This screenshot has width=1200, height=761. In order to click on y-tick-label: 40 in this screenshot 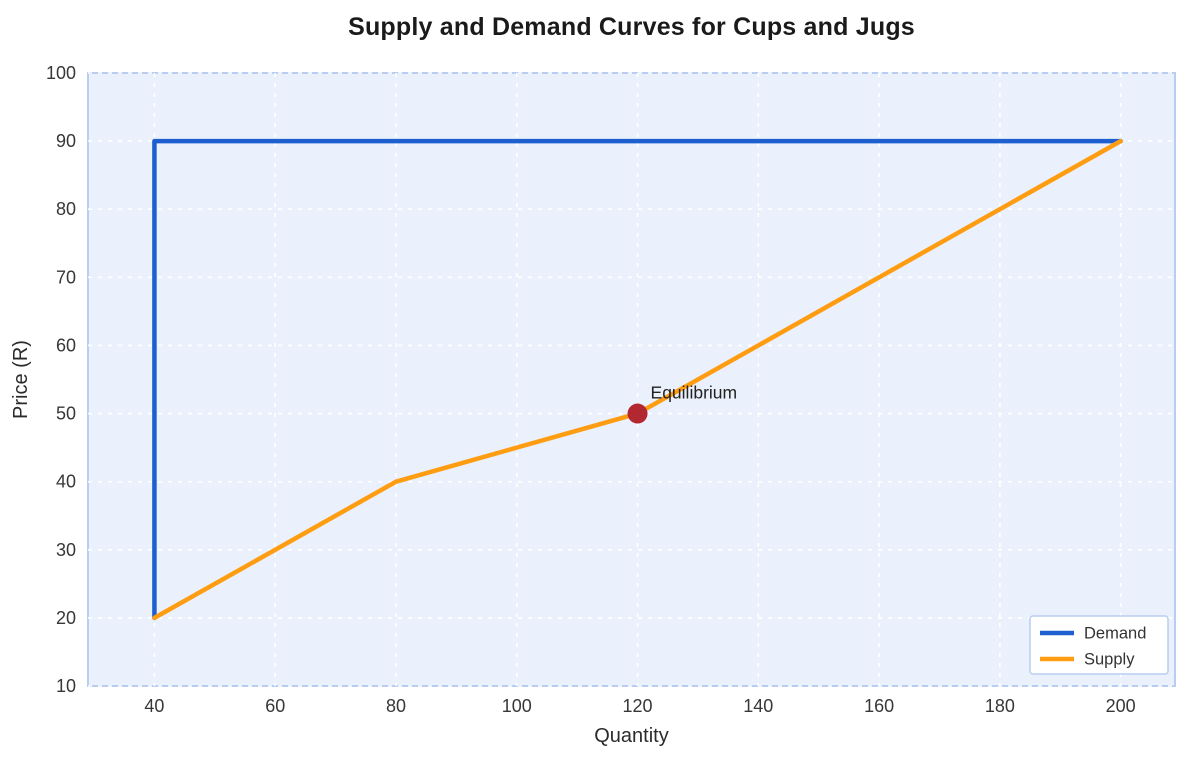, I will do `click(66, 482)`.